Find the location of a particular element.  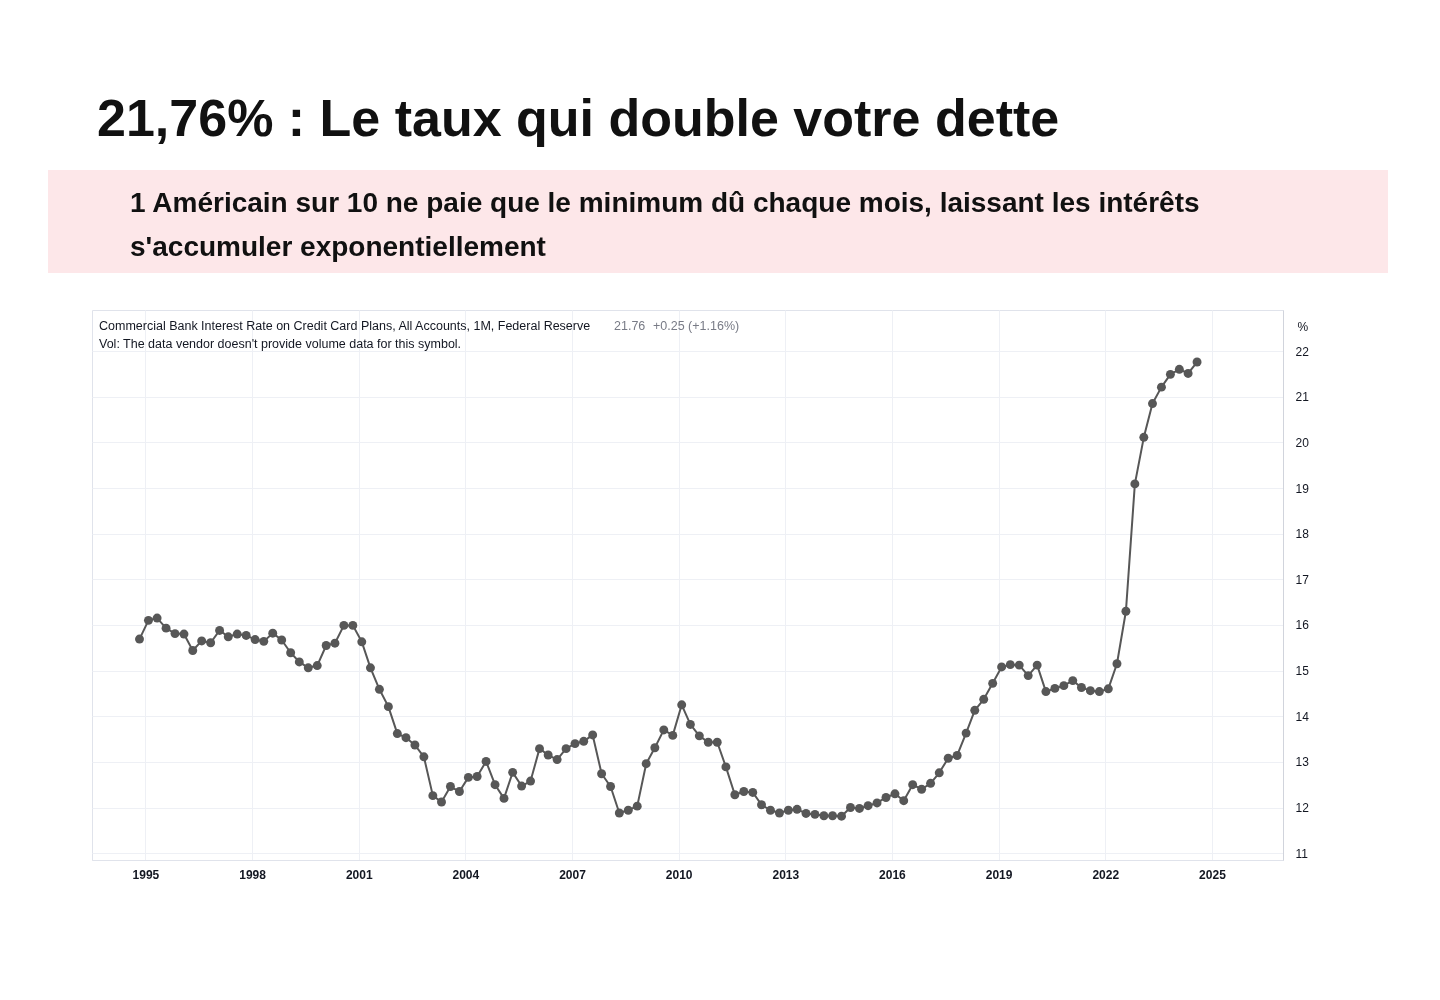

x-tick-label: 2013 is located at coordinates (786, 874).